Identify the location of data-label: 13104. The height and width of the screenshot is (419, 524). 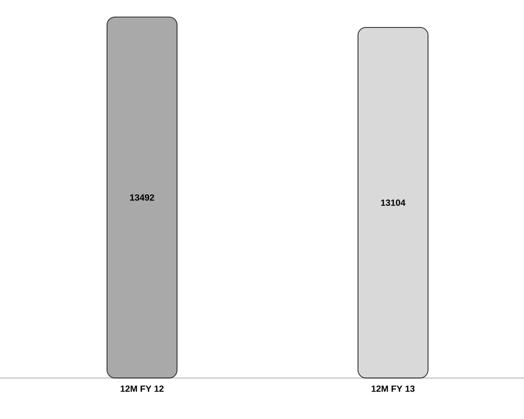
(393, 203).